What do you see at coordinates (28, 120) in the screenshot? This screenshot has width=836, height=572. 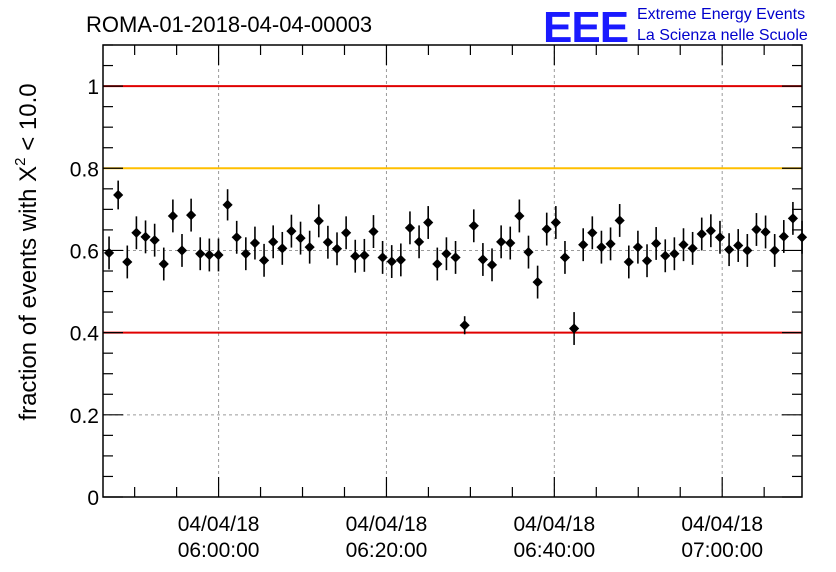 I see `y-axis-label-suffix: < 10.0` at bounding box center [28, 120].